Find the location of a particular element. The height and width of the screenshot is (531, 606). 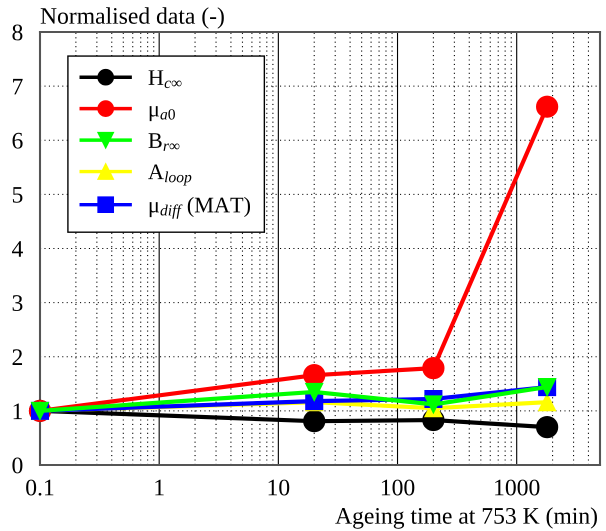

y-tick-label: 0 is located at coordinates (17, 465).